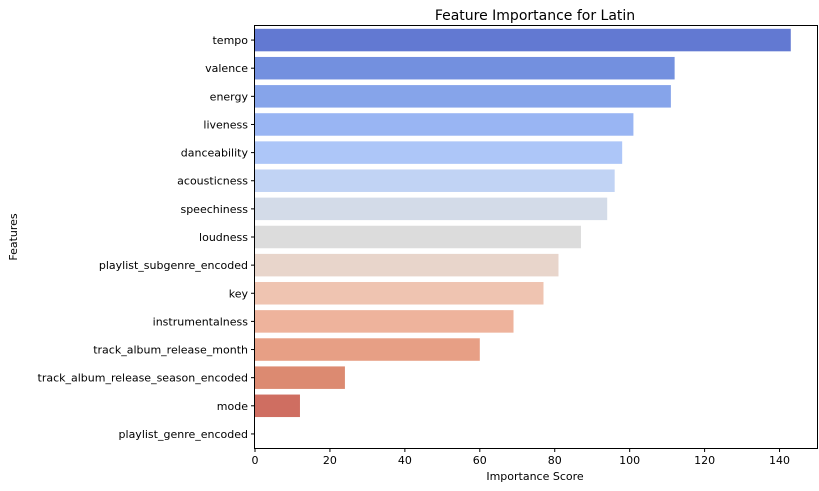 Image resolution: width=819 pixels, height=491 pixels. Describe the element at coordinates (399, 293) in the screenshot. I see `bar-key` at that location.